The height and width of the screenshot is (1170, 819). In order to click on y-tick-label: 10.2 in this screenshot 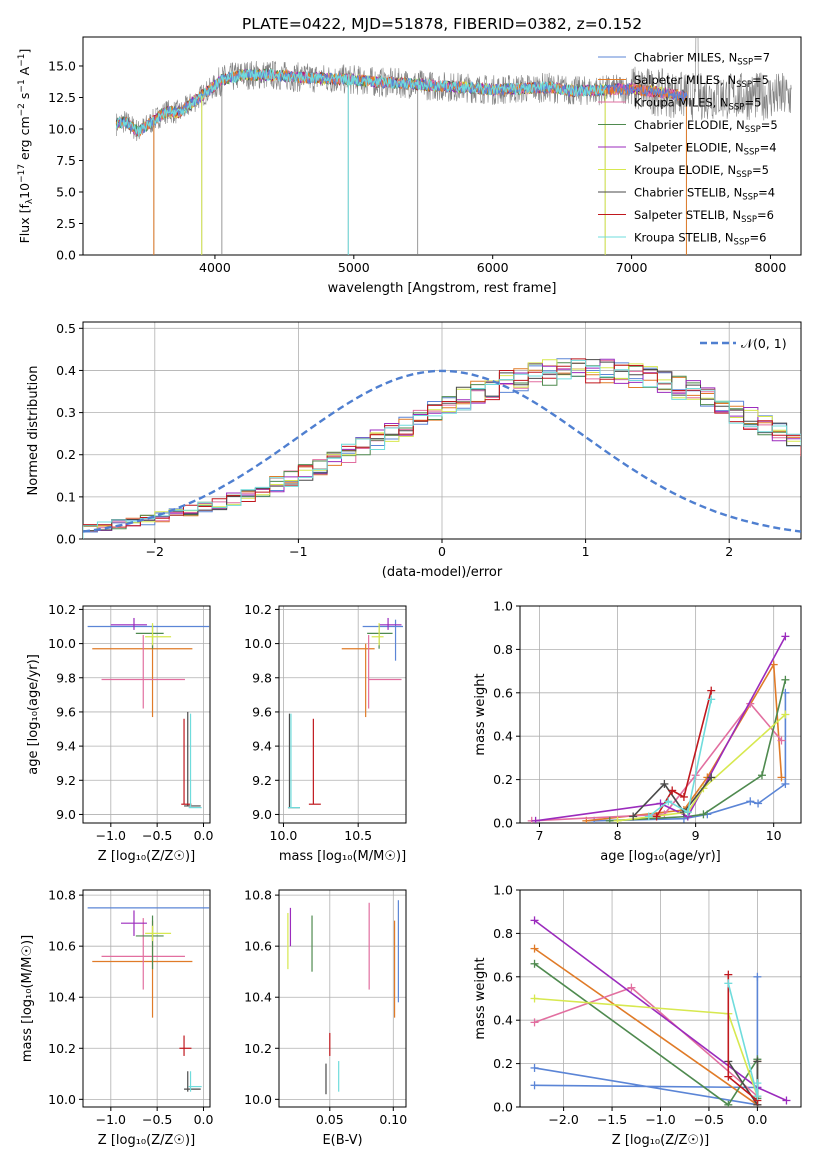, I will do `click(62, 609)`.